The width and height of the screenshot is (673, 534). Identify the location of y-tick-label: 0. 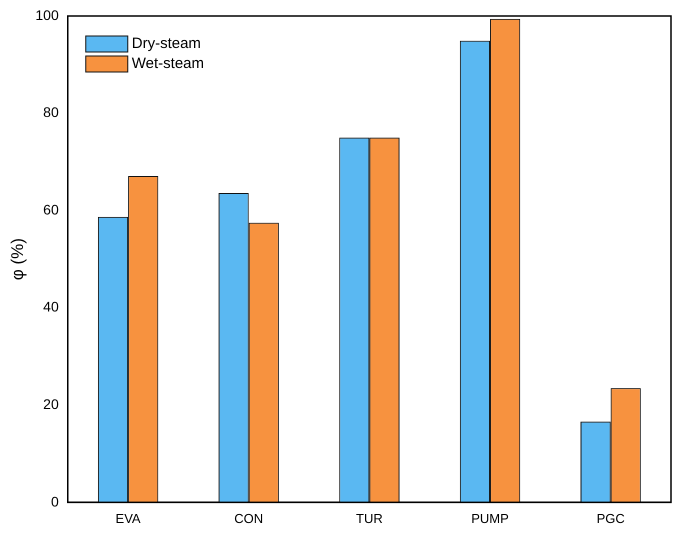
(54, 501).